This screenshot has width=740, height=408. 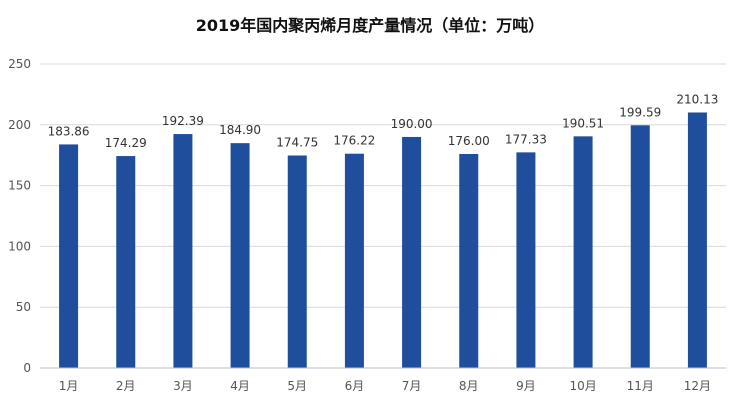 What do you see at coordinates (383, 380) in the screenshot?
I see `x-axis: 1月 2月 3月 4月 5月 6月 7月 8月 9月 10月 11月 12月` at bounding box center [383, 380].